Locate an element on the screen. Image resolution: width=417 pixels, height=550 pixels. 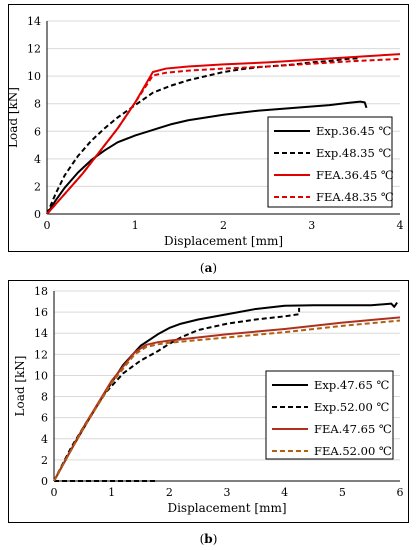
legend-label: FEA.48.35 ℃ is located at coordinates (355, 197).